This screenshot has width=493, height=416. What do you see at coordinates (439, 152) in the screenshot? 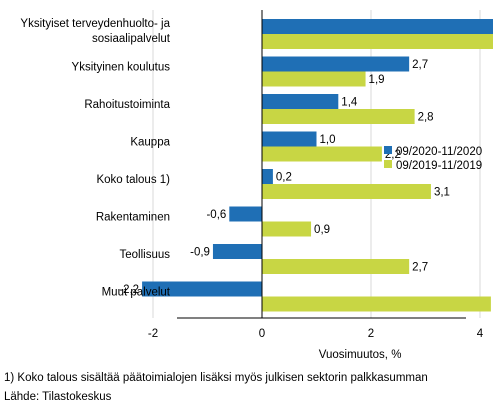
I see `legend-label: 09/2020-11/2020` at bounding box center [439, 152].